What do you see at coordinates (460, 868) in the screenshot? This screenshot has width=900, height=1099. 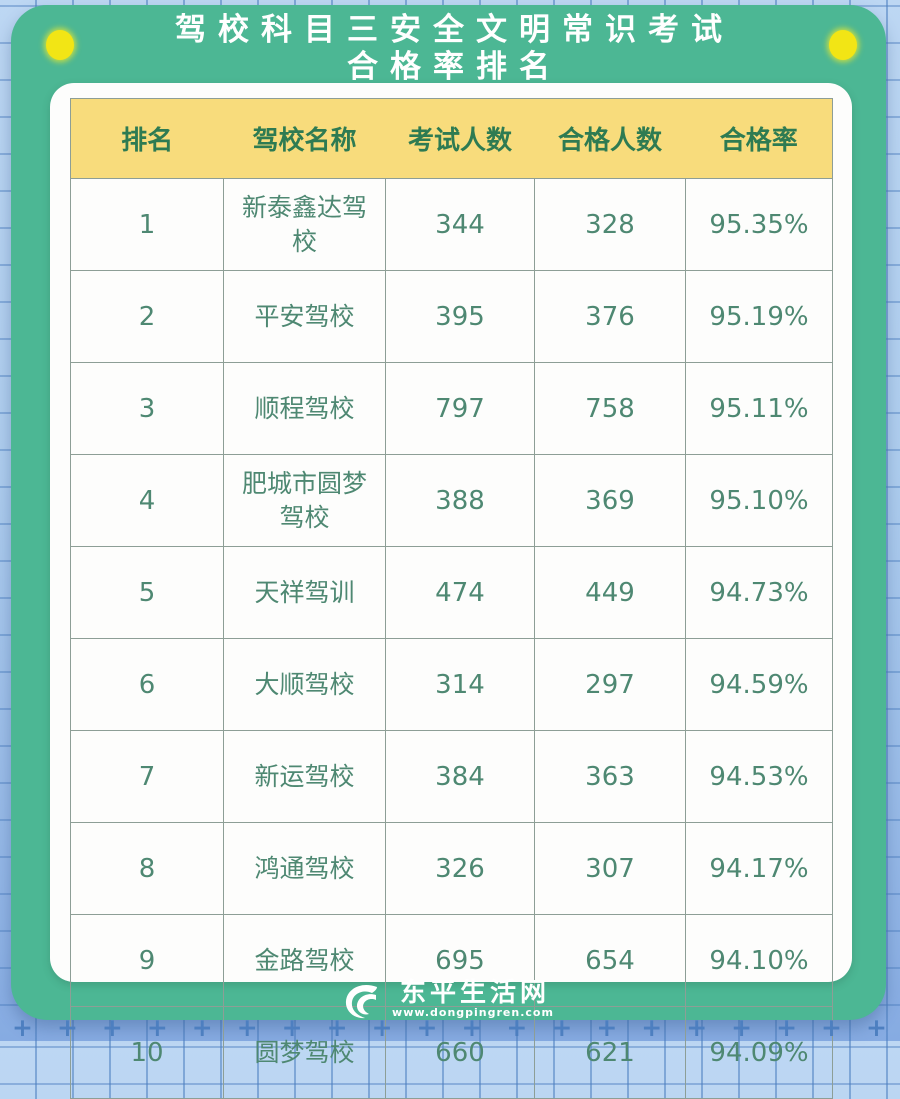 I see `table-cell: 326` at bounding box center [460, 868].